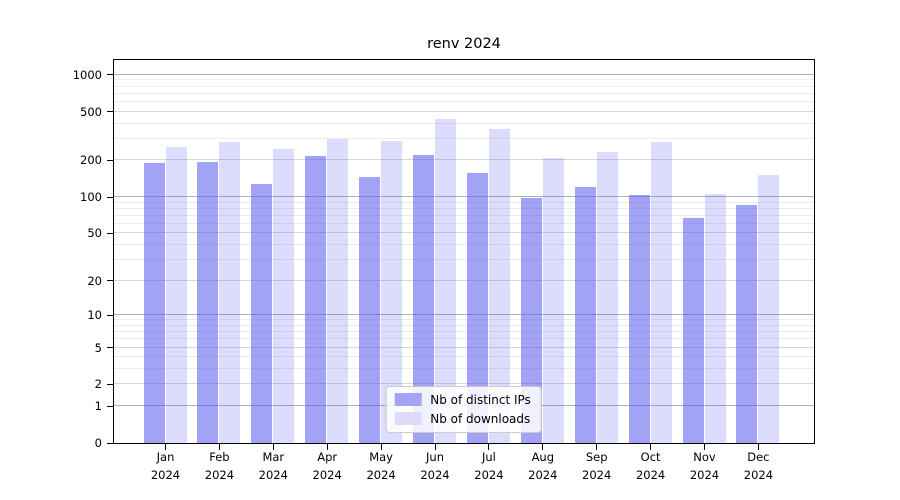 This screenshot has height=500, width=900. I want to click on legend: Nb of distinct IPs Nb of downloads, so click(463, 409).